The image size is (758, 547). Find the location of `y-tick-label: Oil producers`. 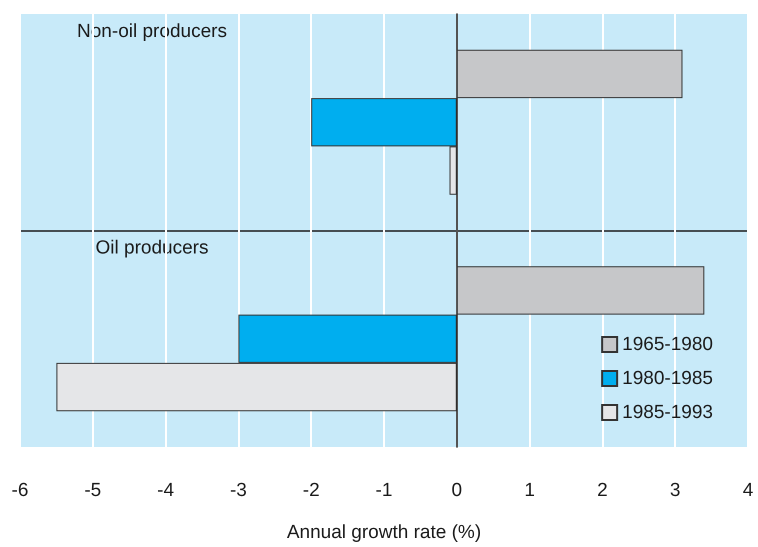

y-tick-label: Oil producers is located at coordinates (152, 248).